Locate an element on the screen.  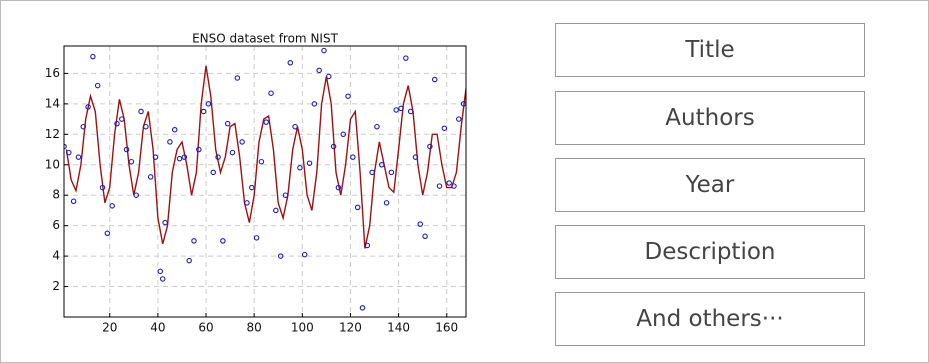
label-box: Title is located at coordinates (710, 50).